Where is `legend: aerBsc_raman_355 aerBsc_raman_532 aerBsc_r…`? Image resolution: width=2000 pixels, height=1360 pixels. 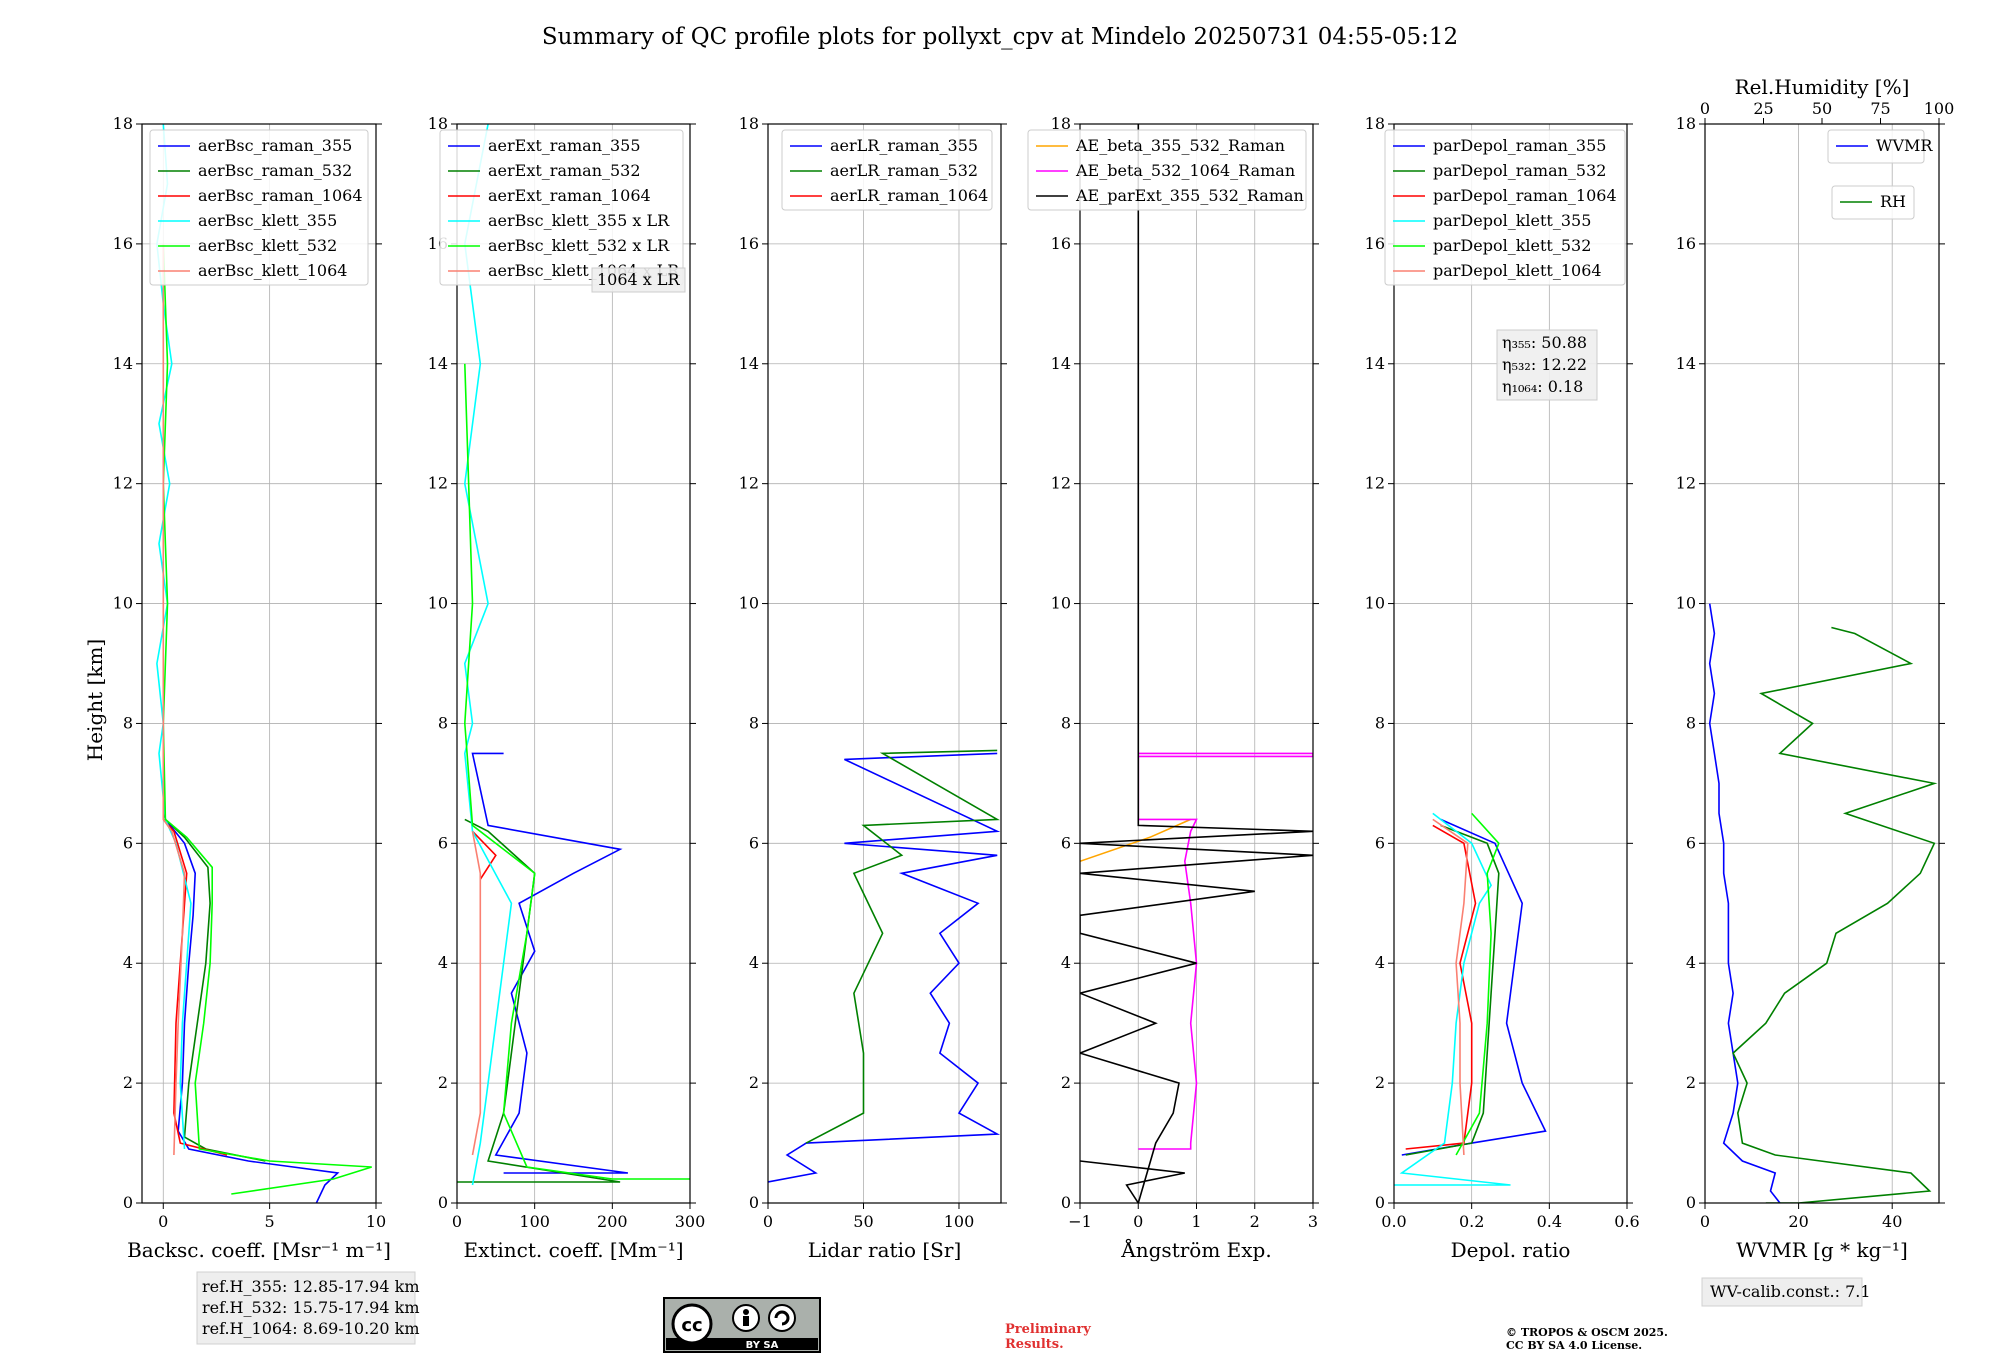 legend: aerBsc_raman_355 aerBsc_raman_532 aerBsc_r… is located at coordinates (259, 207).